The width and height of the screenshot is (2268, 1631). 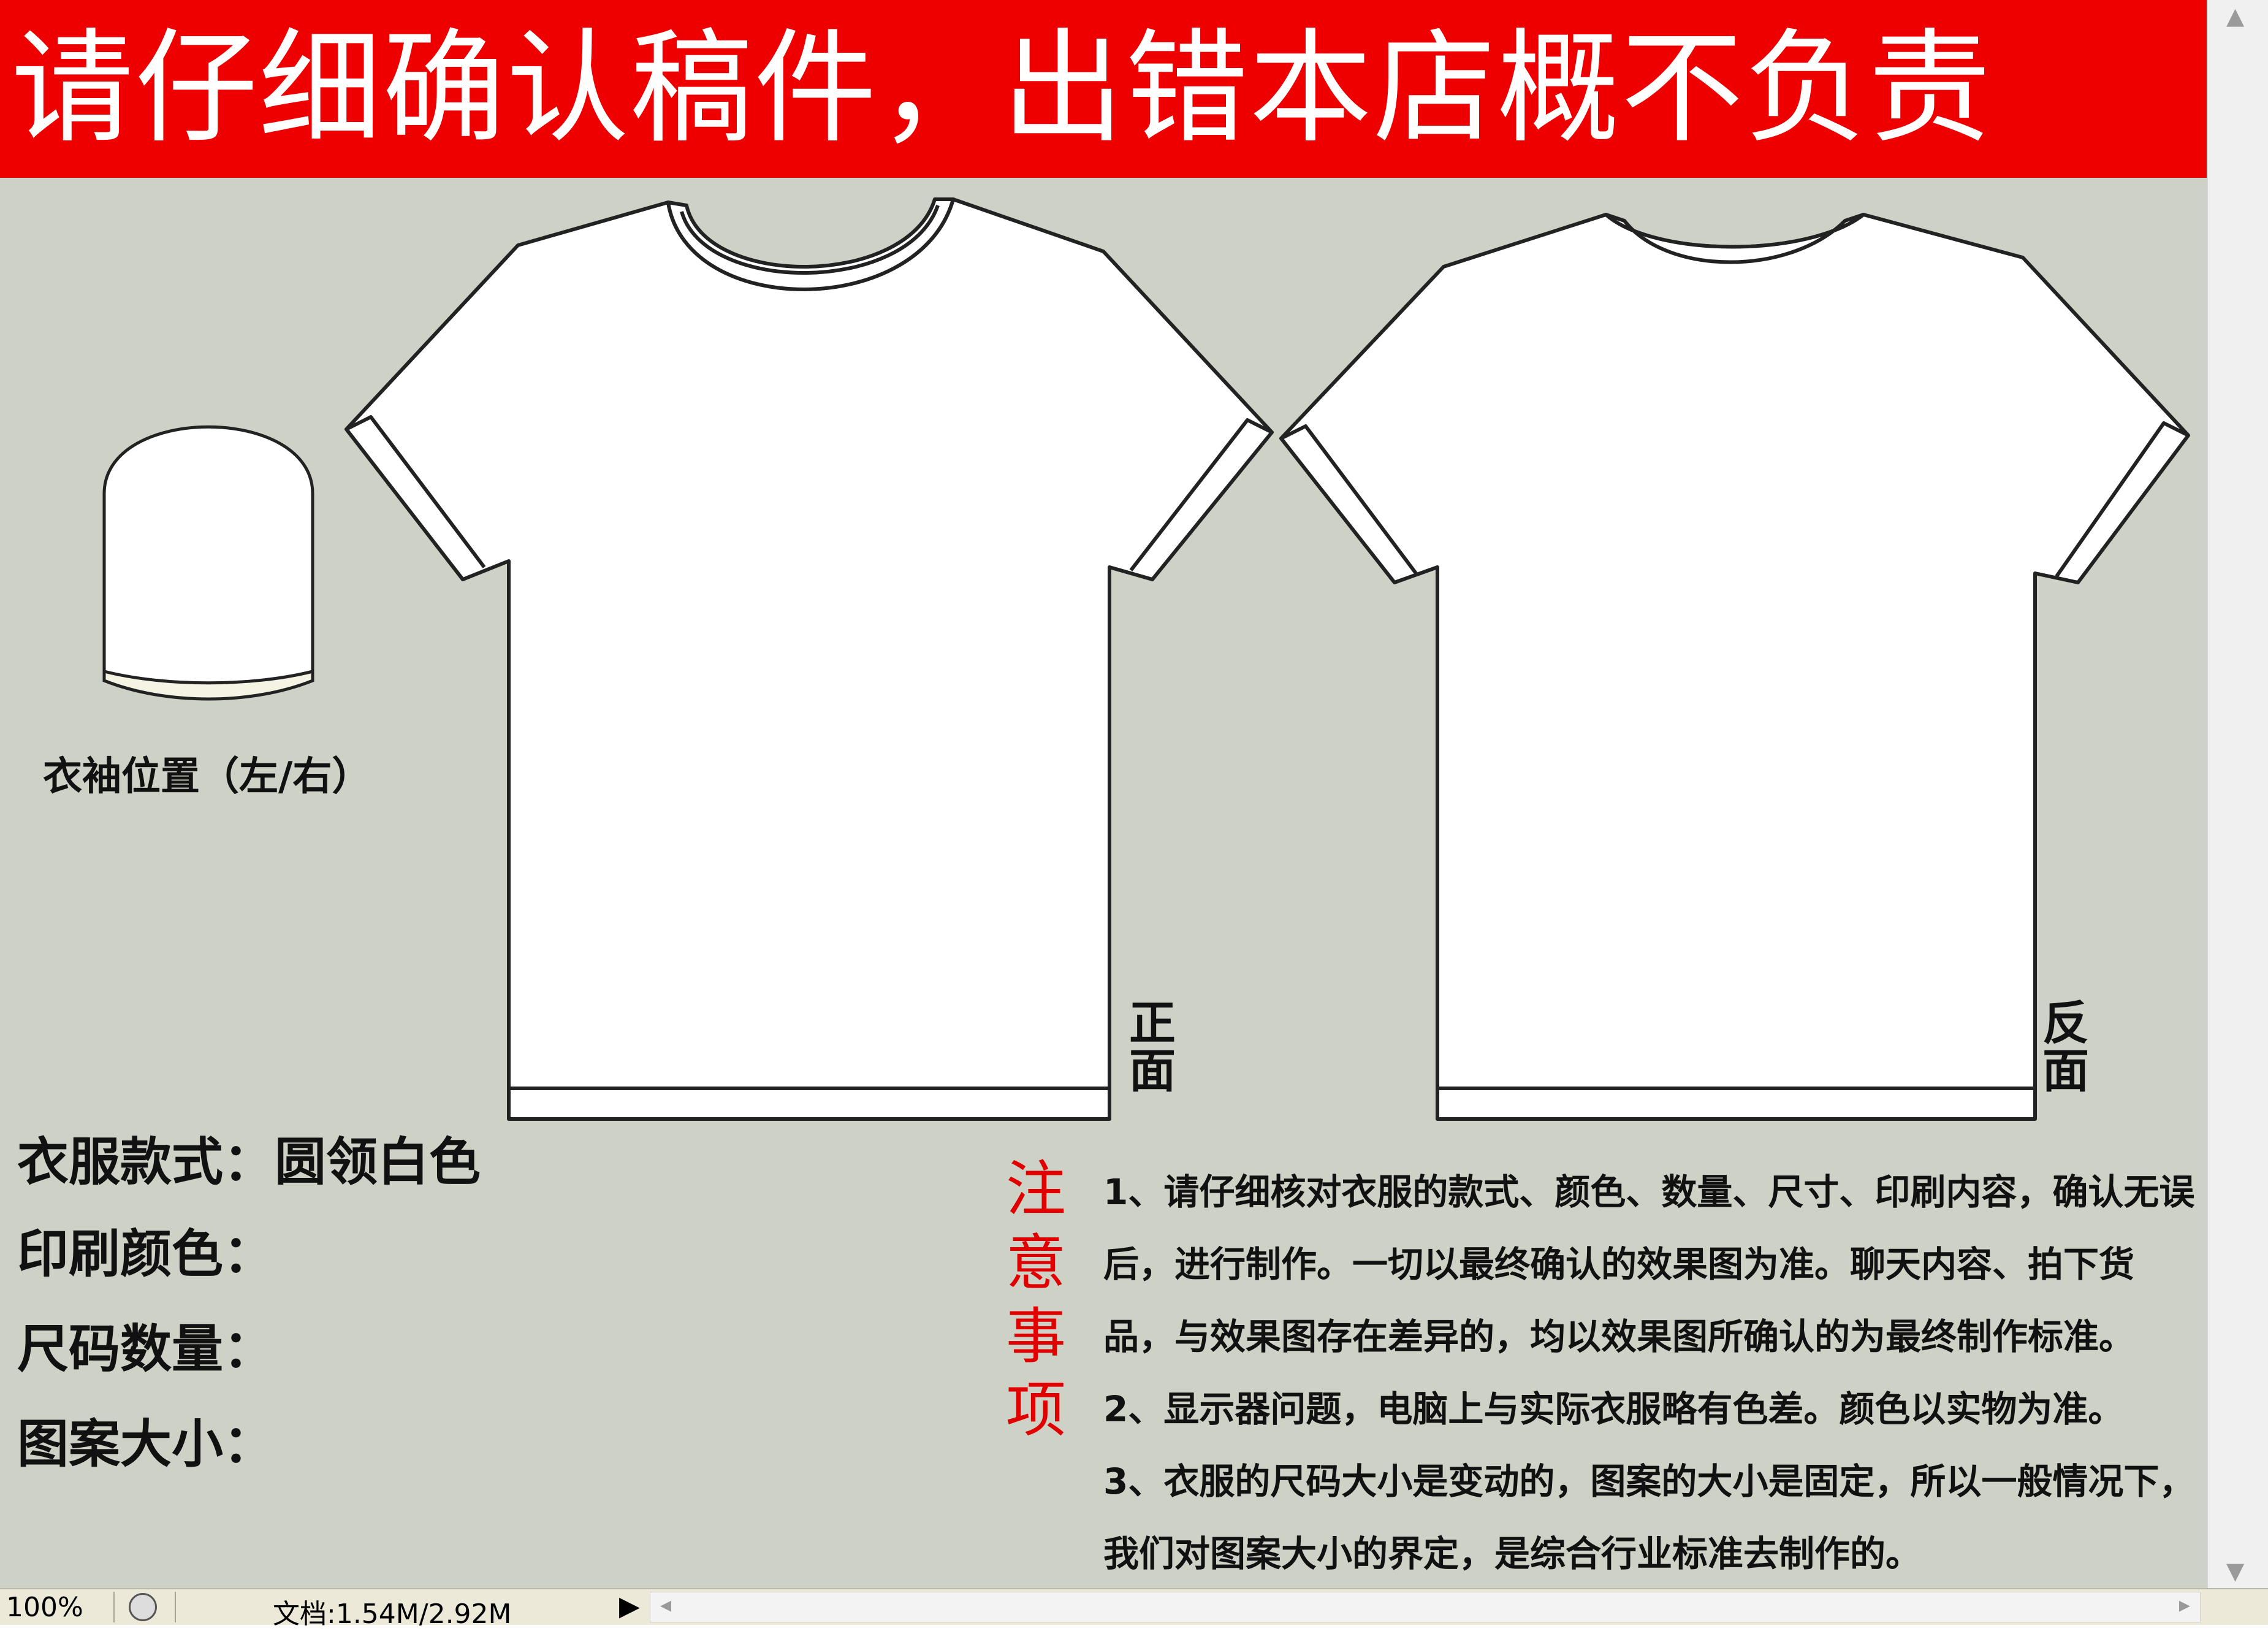 What do you see at coordinates (2065, 1047) in the screenshot?
I see `back-label: 反面` at bounding box center [2065, 1047].